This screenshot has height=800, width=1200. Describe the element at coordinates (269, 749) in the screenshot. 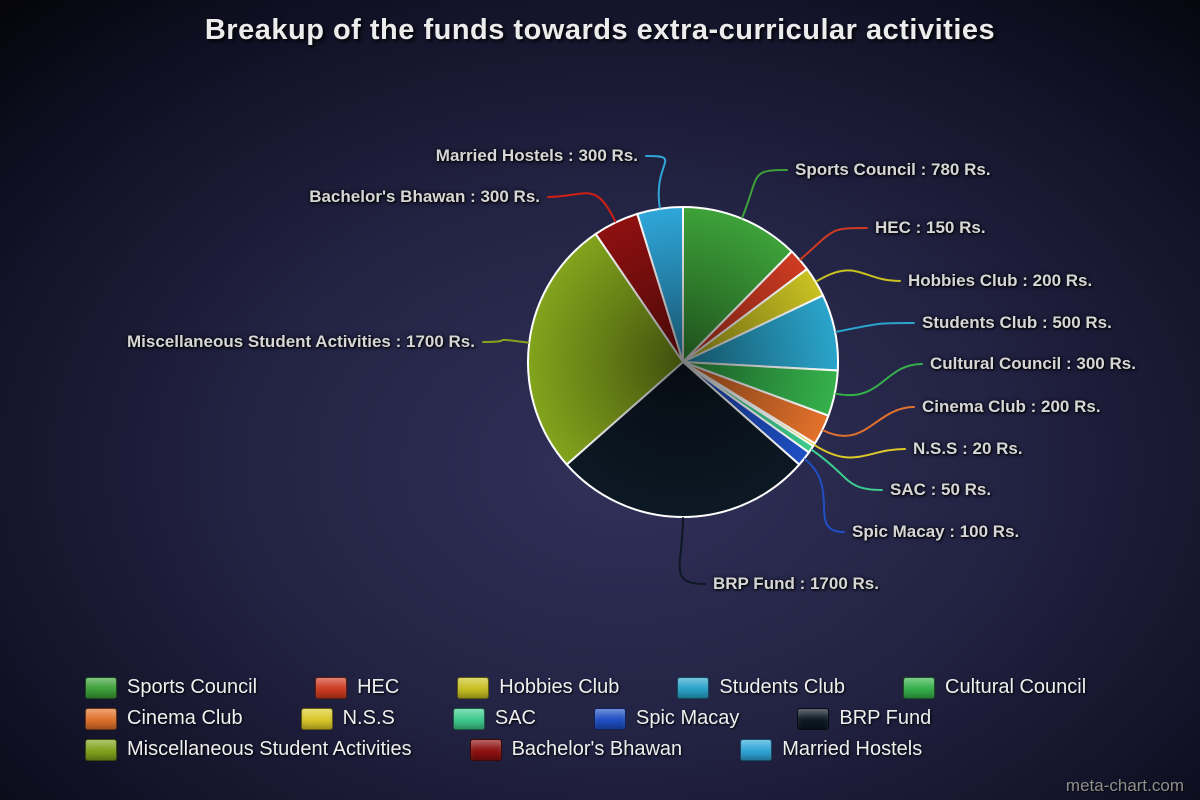

I see `legend-label-10: Miscellaneous Student Activities` at that location.